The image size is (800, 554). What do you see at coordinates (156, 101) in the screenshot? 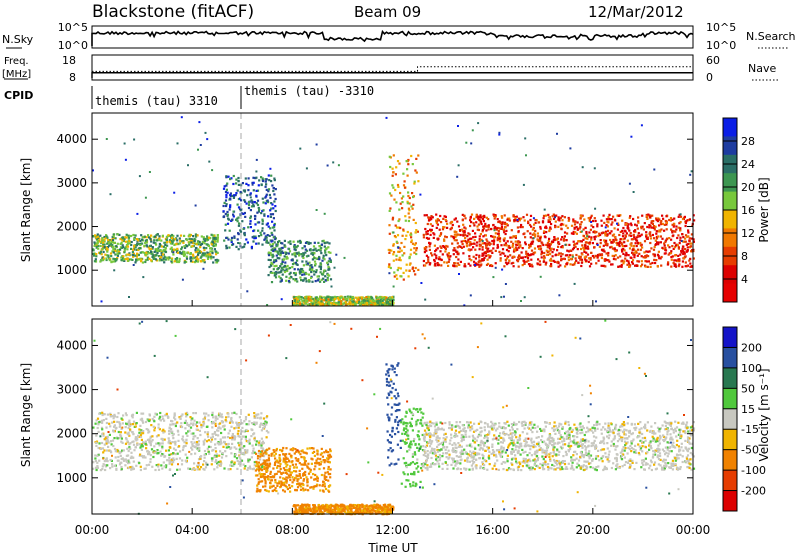
I see `cpid-entry-1: themis (tau) 3310` at bounding box center [156, 101].